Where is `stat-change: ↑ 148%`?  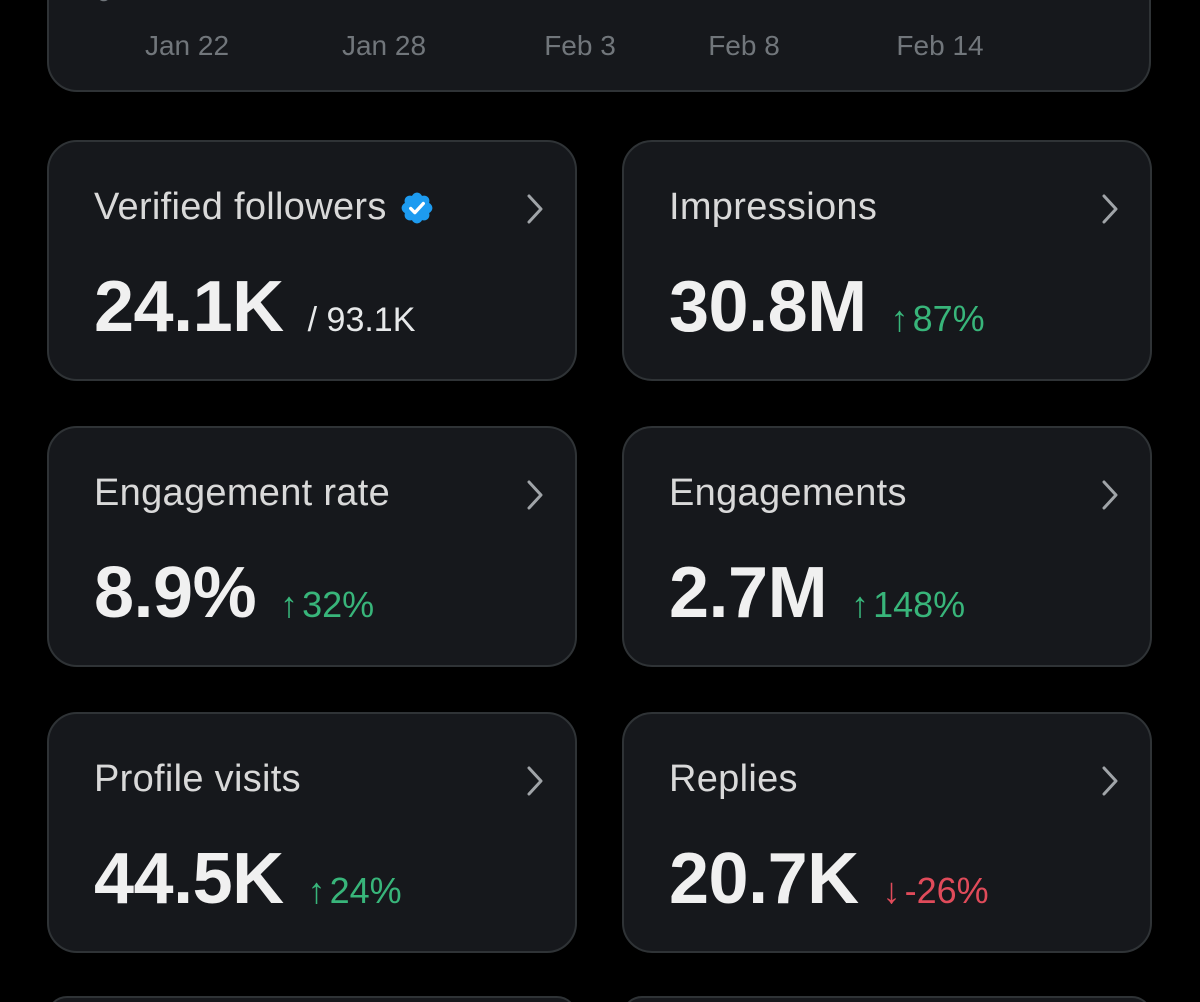
stat-change: ↑ 148% is located at coordinates (908, 605).